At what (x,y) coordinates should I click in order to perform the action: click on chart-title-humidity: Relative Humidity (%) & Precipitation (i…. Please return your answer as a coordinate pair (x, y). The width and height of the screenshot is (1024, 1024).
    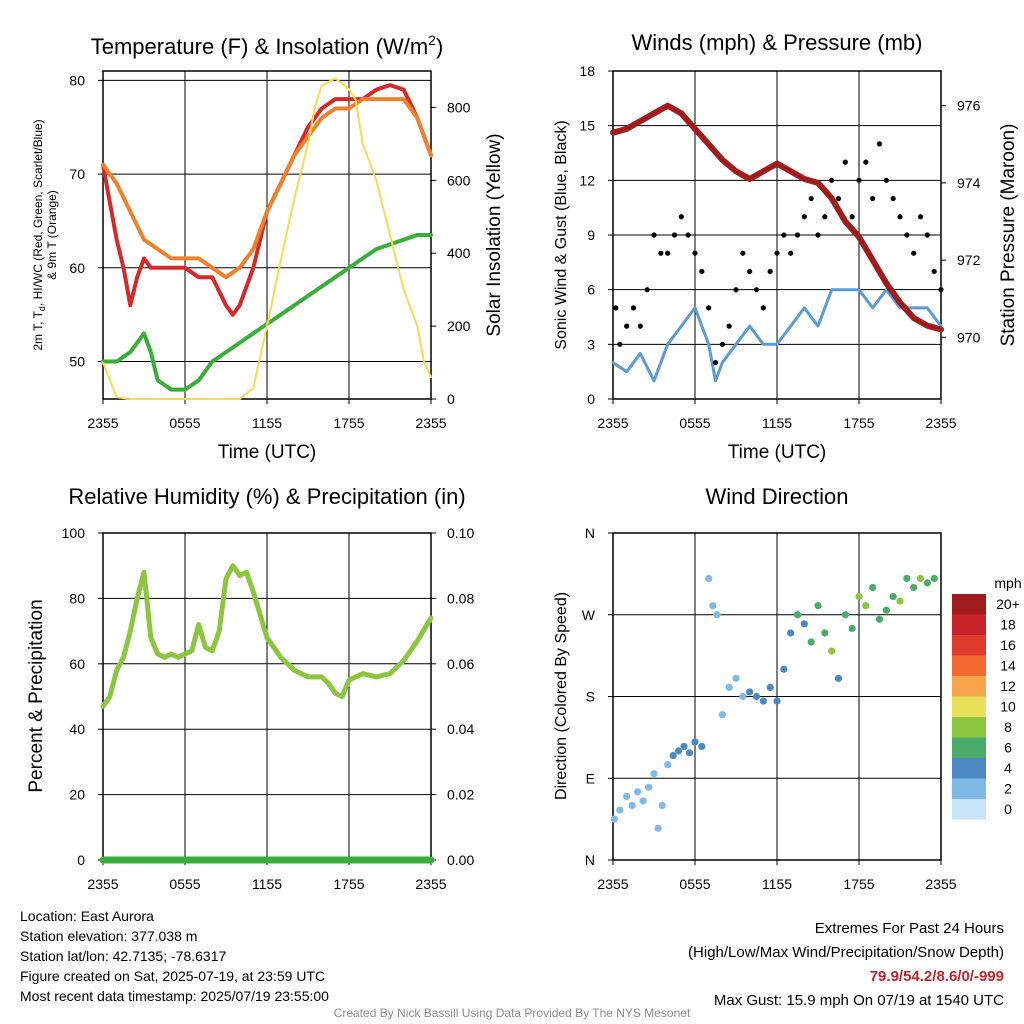
    Looking at the image, I should click on (266, 496).